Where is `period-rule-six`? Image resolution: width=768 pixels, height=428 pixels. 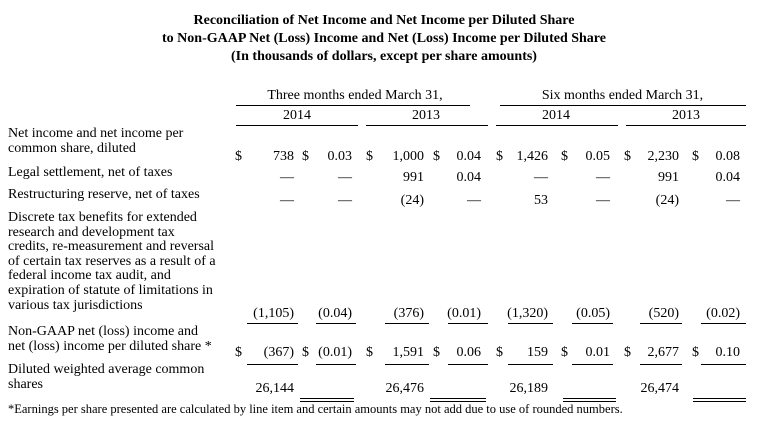 period-rule-six is located at coordinates (623, 105).